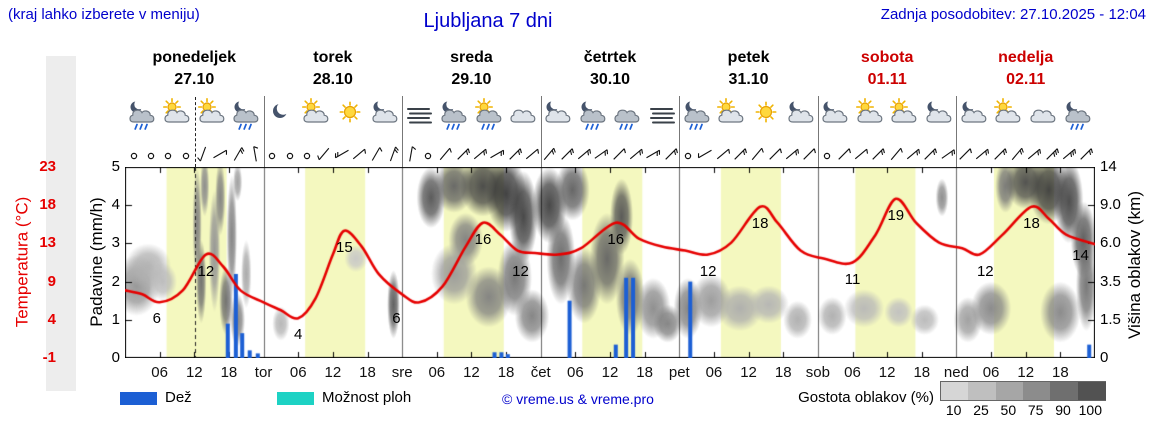 This screenshot has height=443, width=1152. What do you see at coordinates (489, 115) in the screenshot?
I see `weather-icon-sun-cloud-rain` at bounding box center [489, 115].